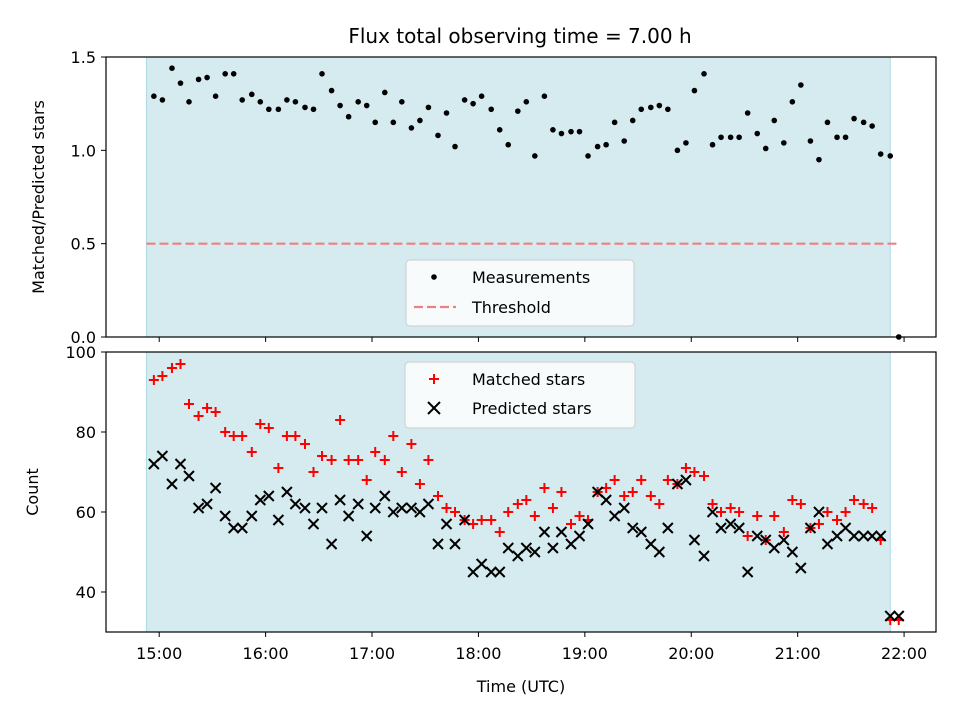 This screenshot has width=960, height=724. What do you see at coordinates (86, 512) in the screenshot?
I see `bottom-ytick-label: 60` at bounding box center [86, 512].